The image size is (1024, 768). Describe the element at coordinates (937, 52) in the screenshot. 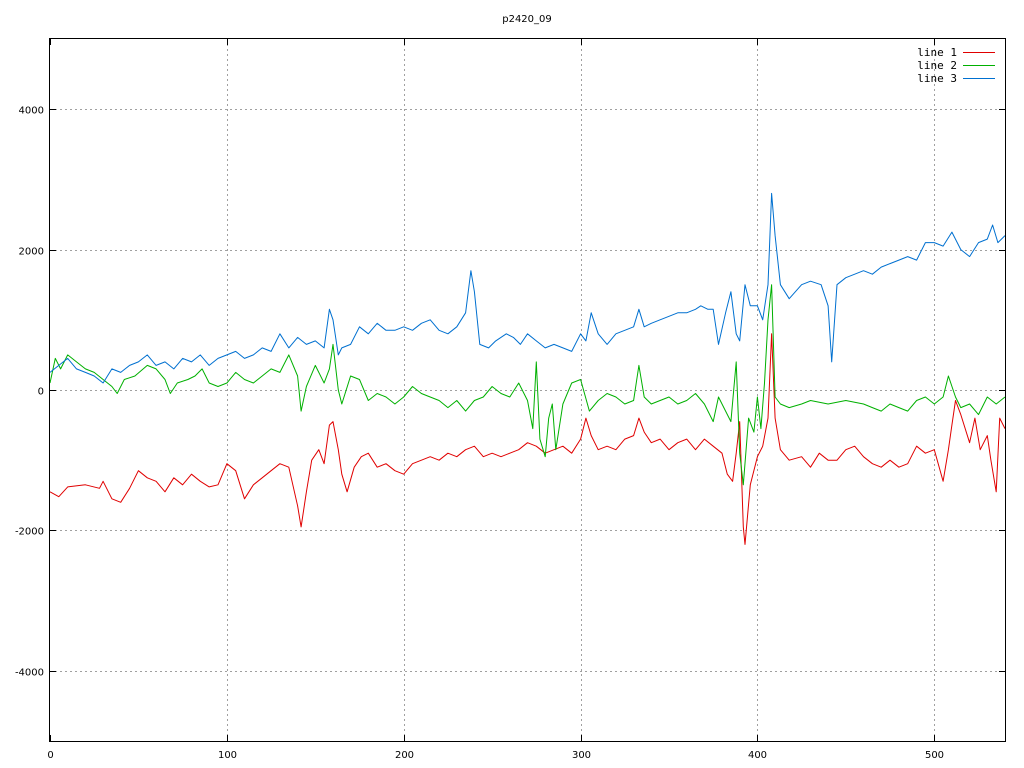

I see `legend-label: line 1` at that location.